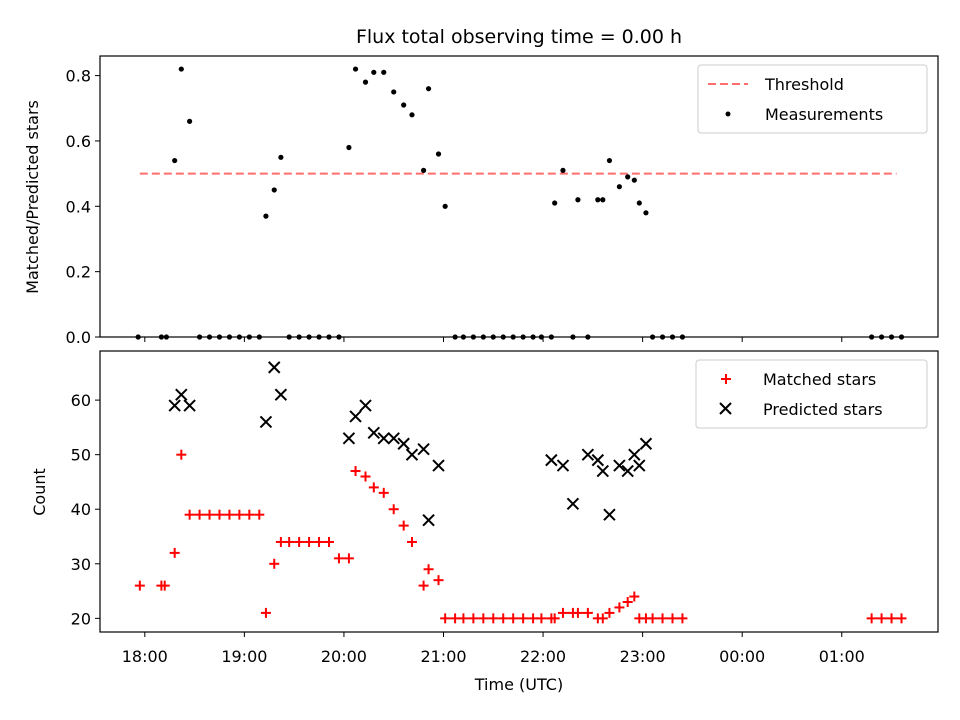 The image size is (960, 720). What do you see at coordinates (519, 37) in the screenshot?
I see `top-chart-title: Flux total observing time = 0.00 h` at bounding box center [519, 37].